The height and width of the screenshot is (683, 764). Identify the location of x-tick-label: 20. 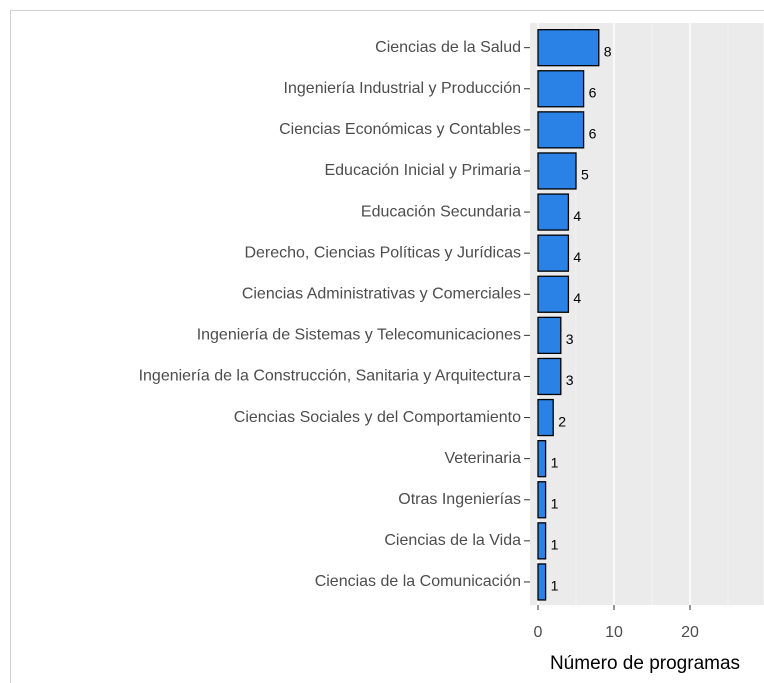
(690, 632).